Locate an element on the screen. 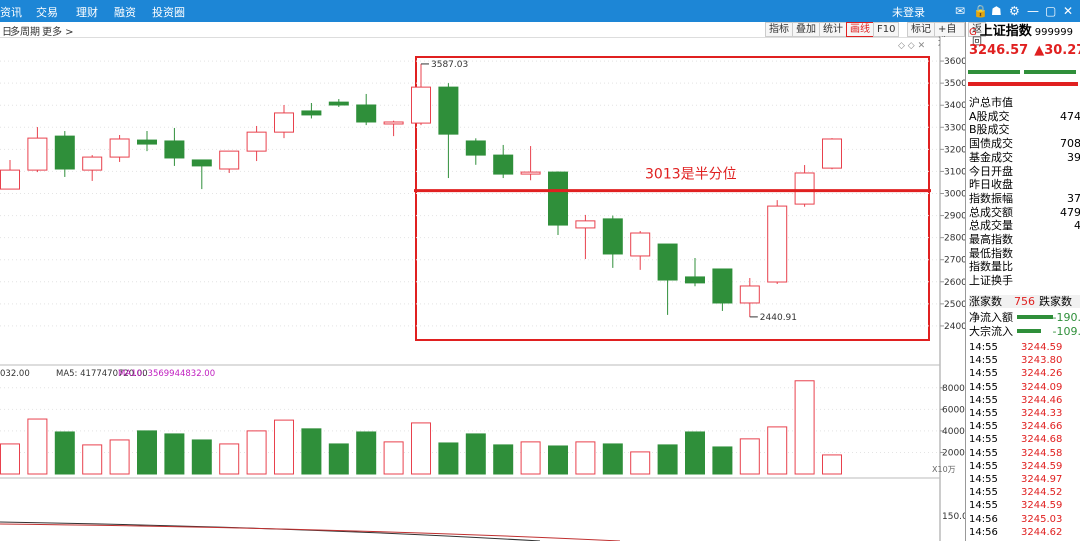 The height and width of the screenshot is (541, 1080). flow-value: -190. is located at coordinates (1066, 317).